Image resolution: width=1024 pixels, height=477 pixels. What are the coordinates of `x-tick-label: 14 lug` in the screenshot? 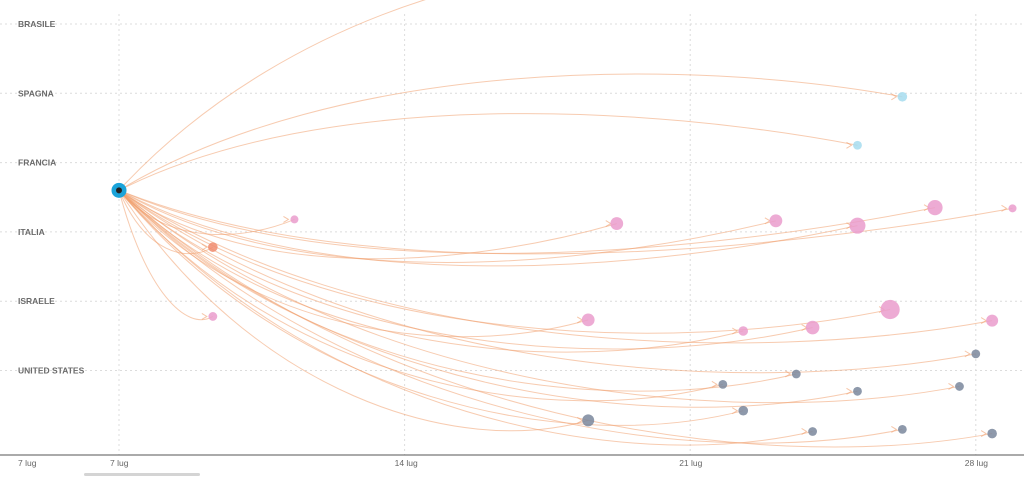 It's located at (406, 463).